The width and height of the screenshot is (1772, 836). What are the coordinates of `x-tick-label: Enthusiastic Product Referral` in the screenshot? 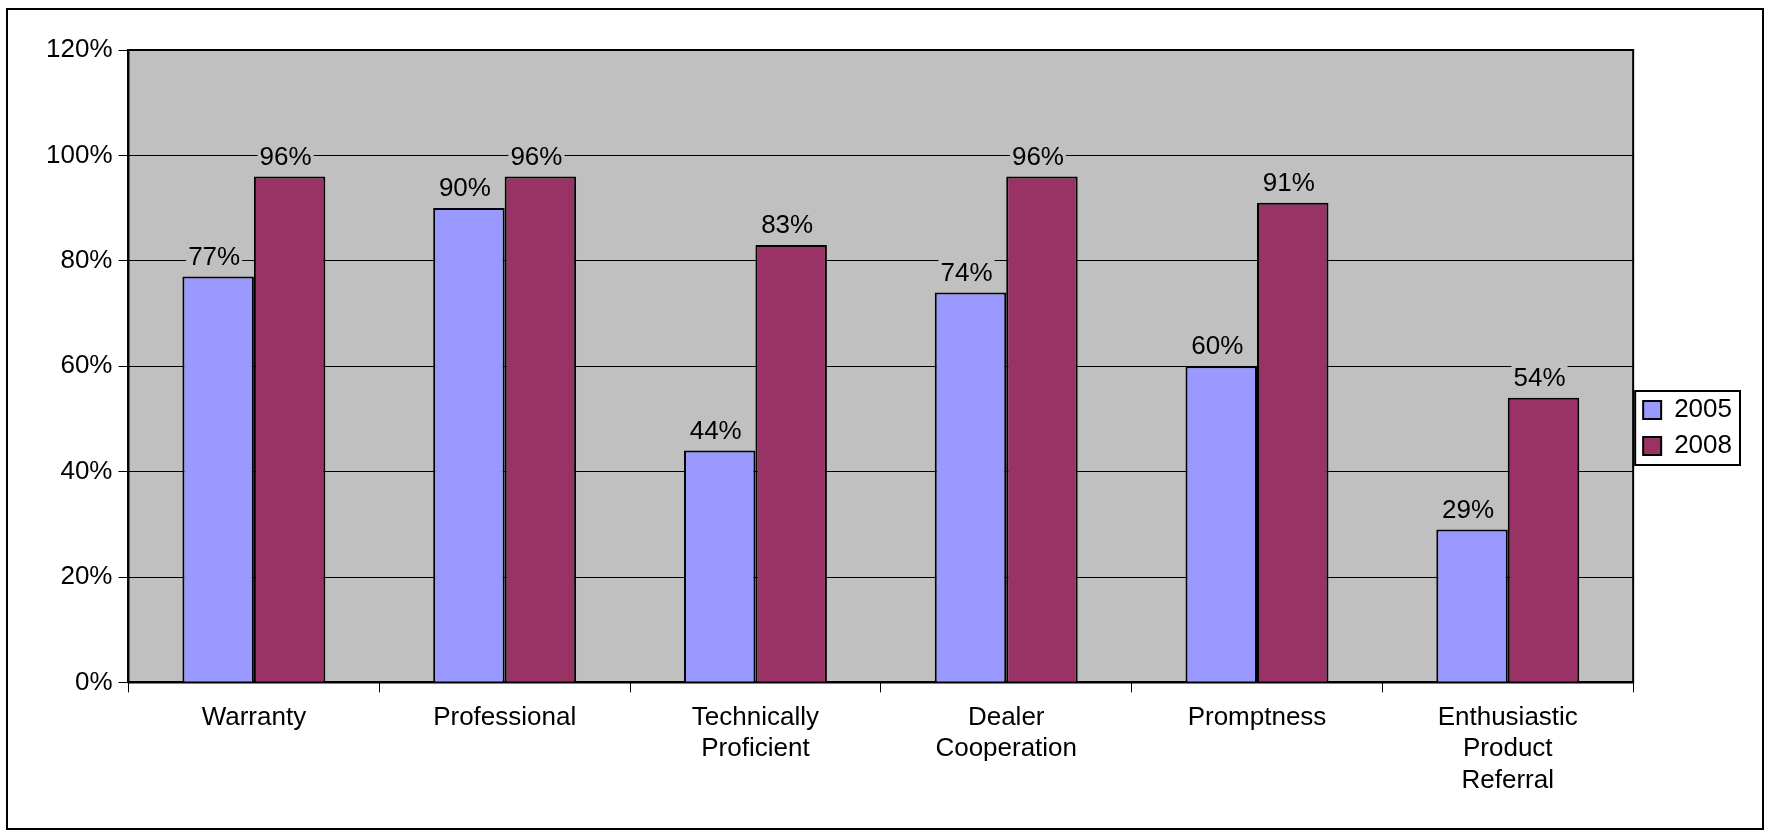 It's located at (1507, 747).